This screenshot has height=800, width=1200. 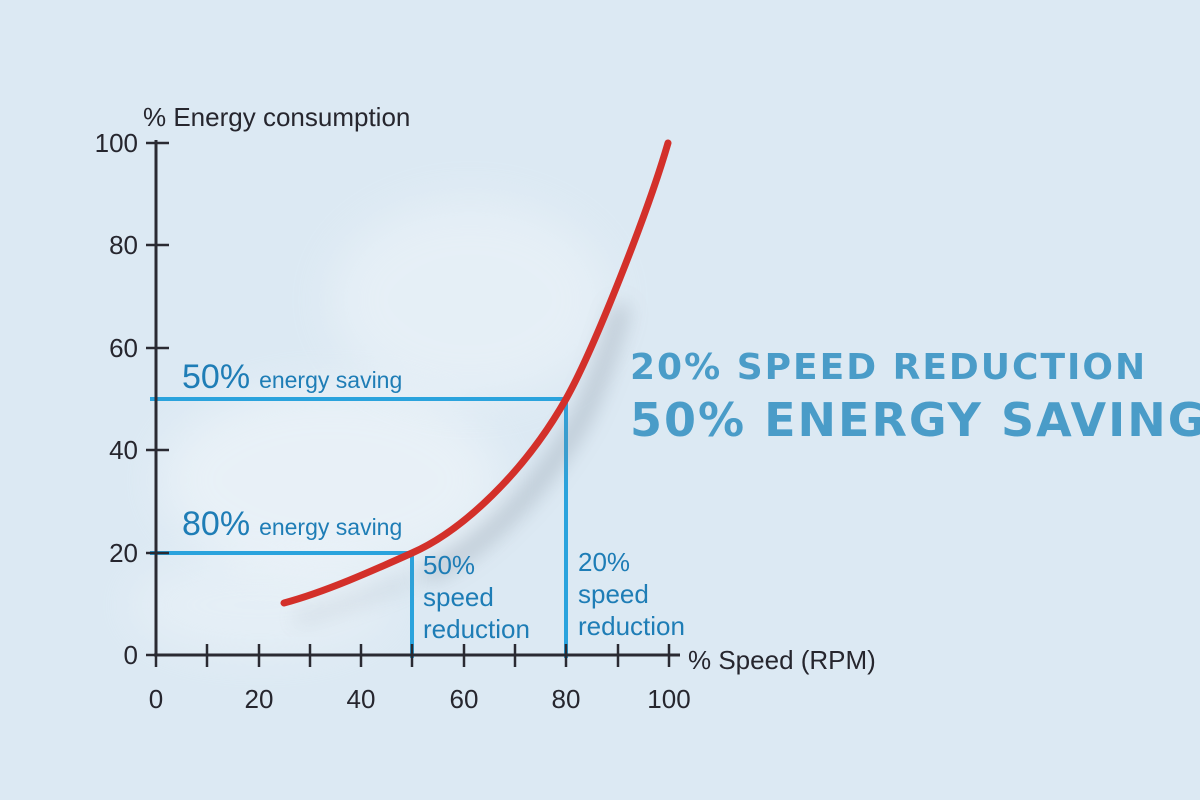 What do you see at coordinates (566, 699) in the screenshot?
I see `x-tick-label-80: 80` at bounding box center [566, 699].